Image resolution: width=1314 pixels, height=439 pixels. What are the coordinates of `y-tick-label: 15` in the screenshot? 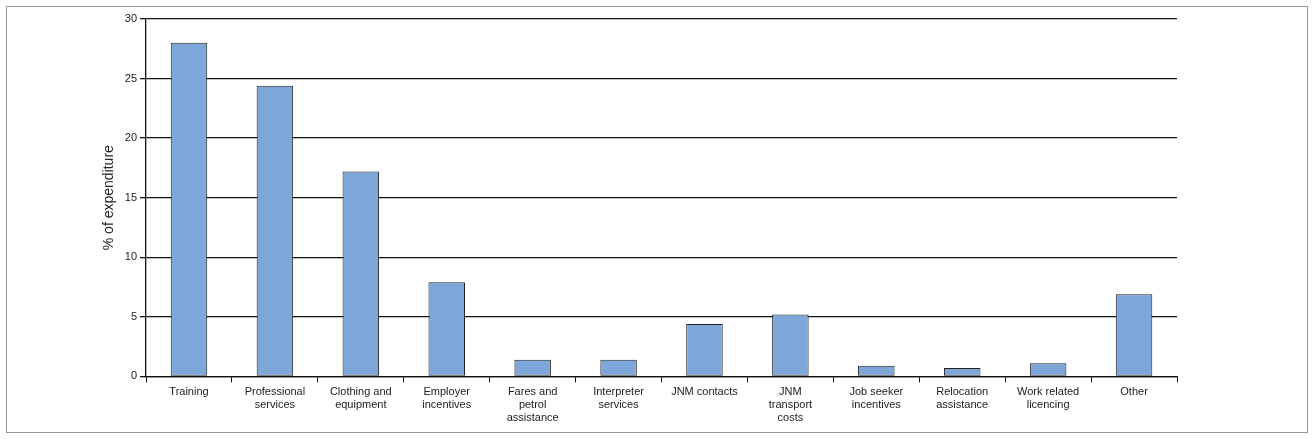 It's located at (131, 196).